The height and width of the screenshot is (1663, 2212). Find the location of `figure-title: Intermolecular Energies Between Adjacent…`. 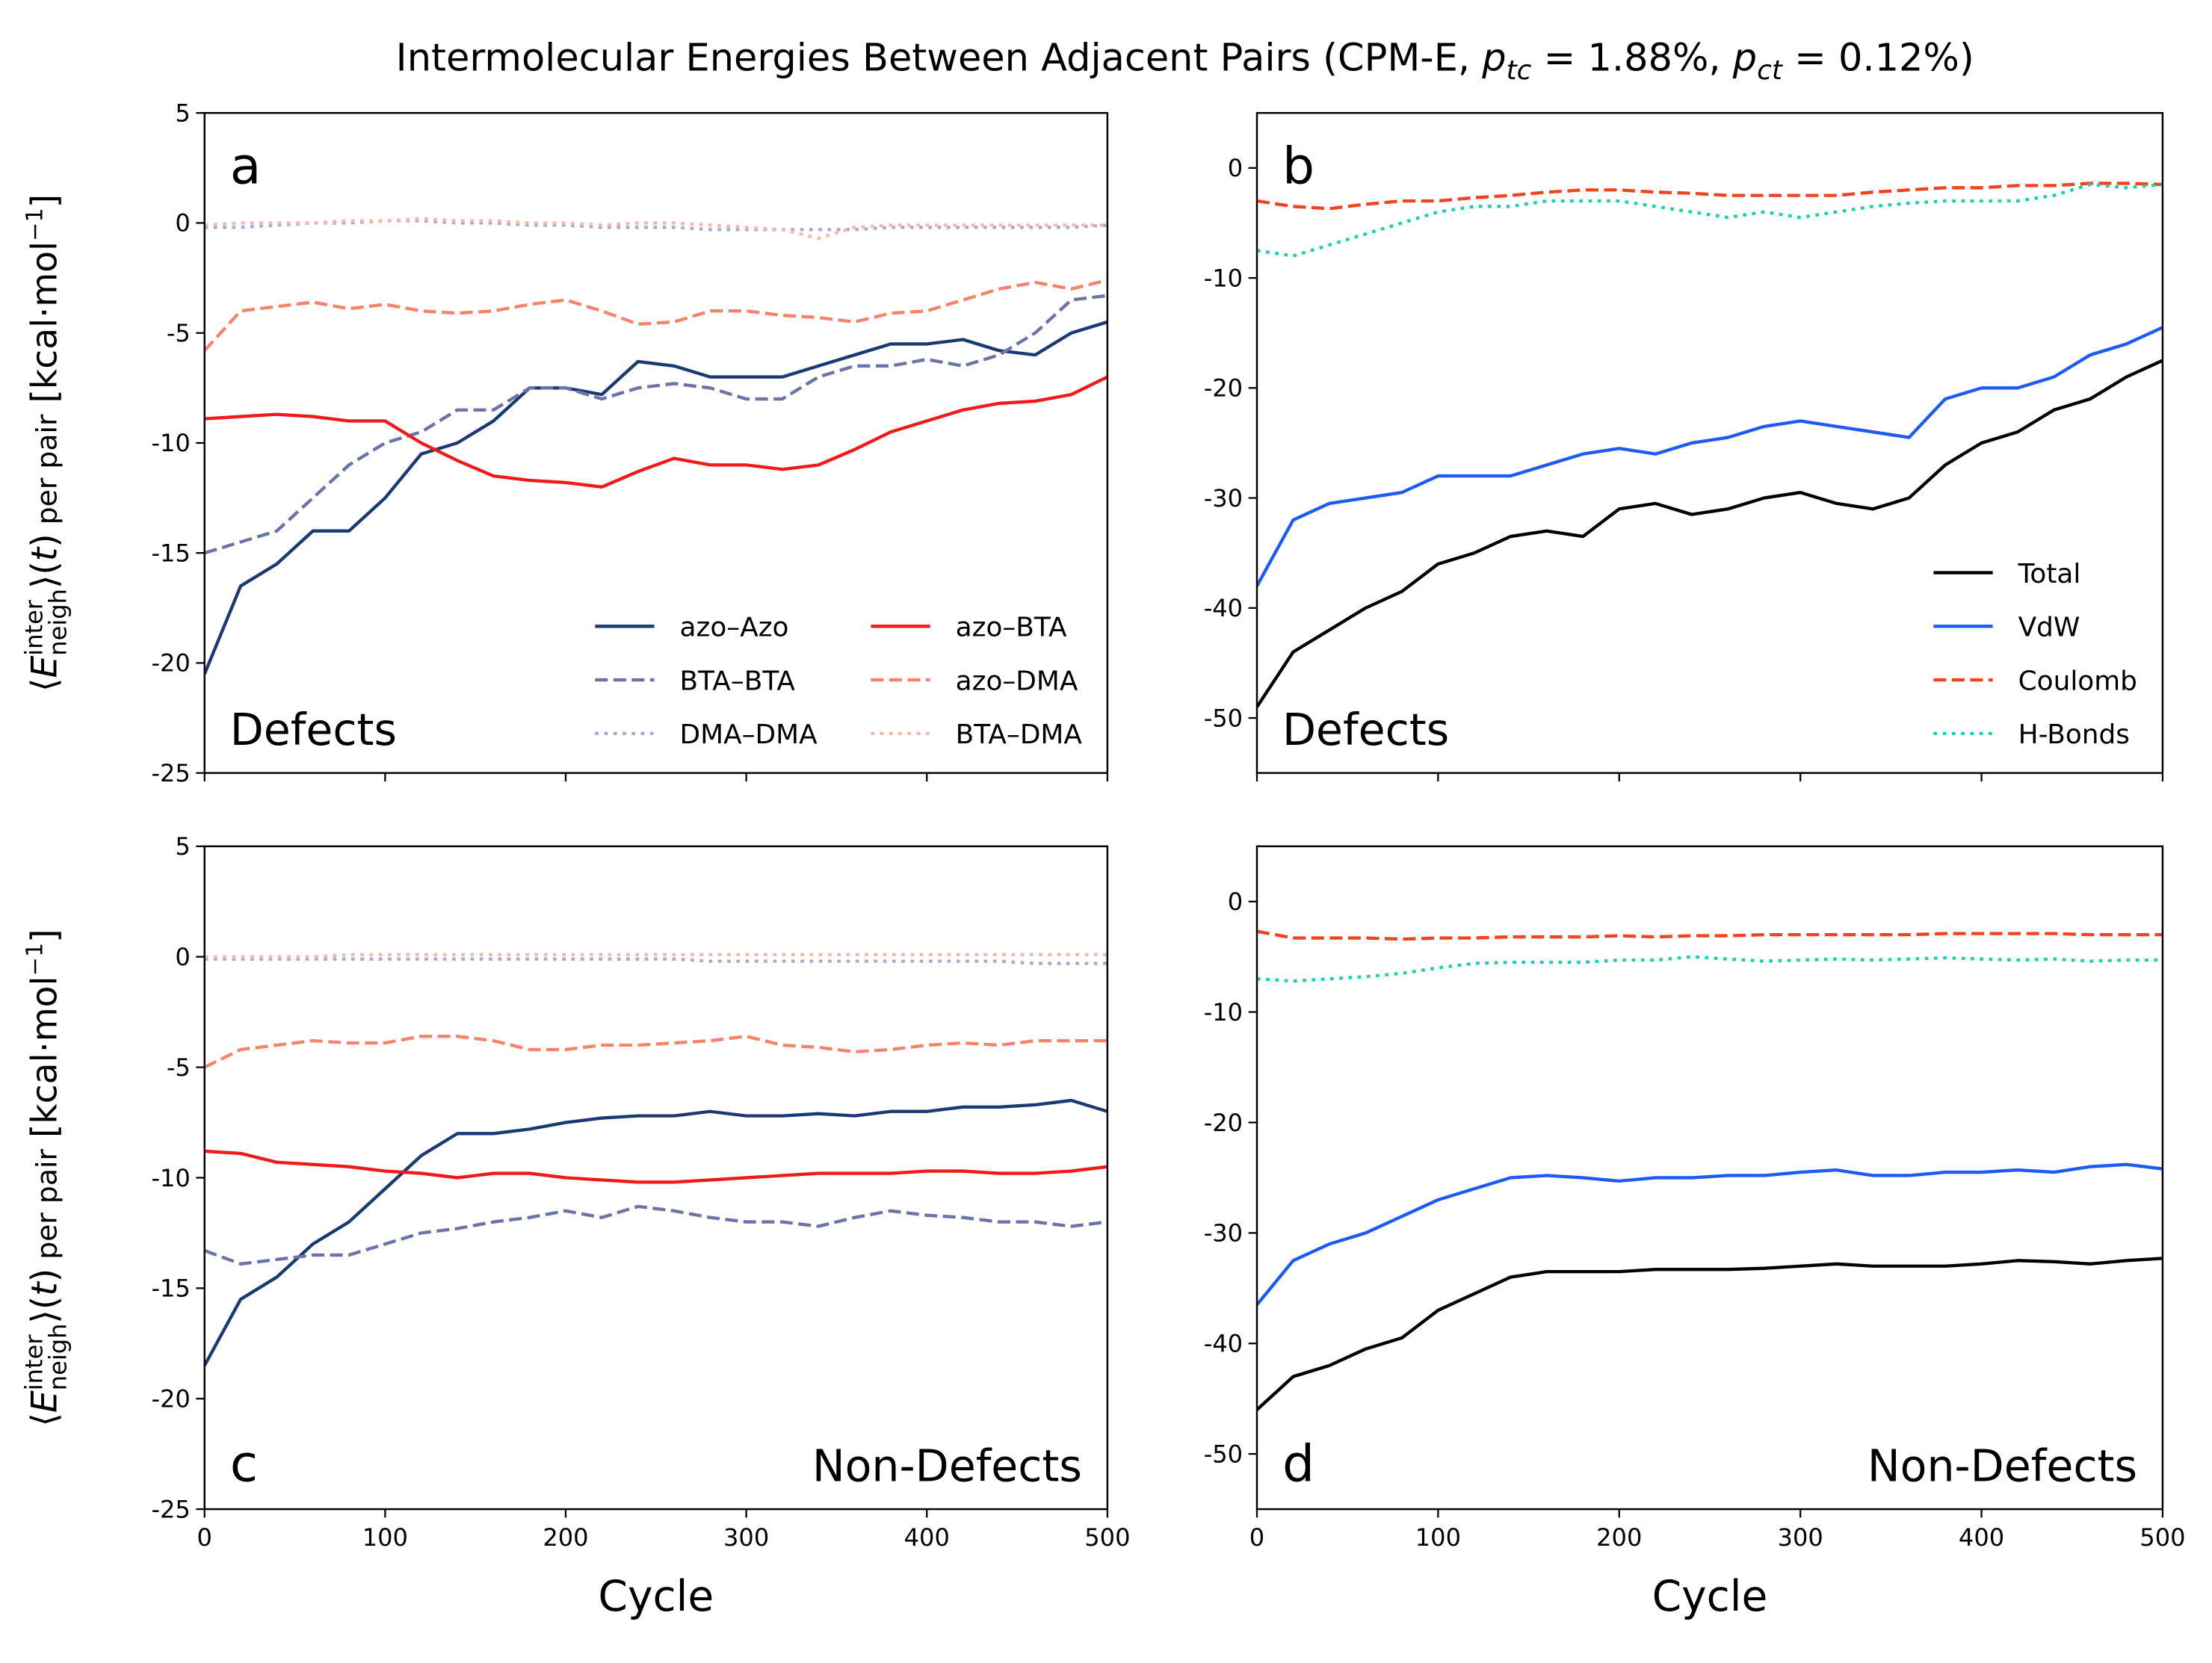

figure-title: Intermolecular Energies Between Adjacent… is located at coordinates (1185, 61).